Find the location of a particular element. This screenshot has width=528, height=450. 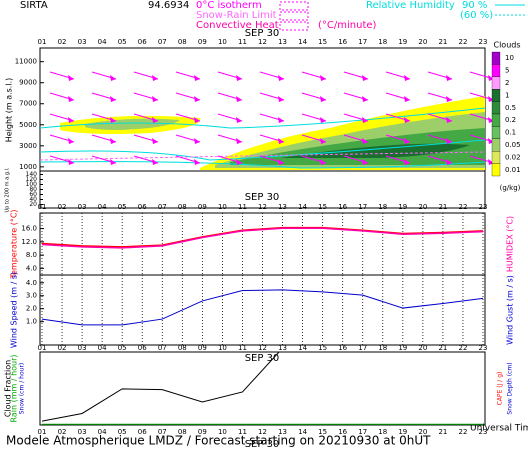

cloud-field is located at coordinates (262, 133).